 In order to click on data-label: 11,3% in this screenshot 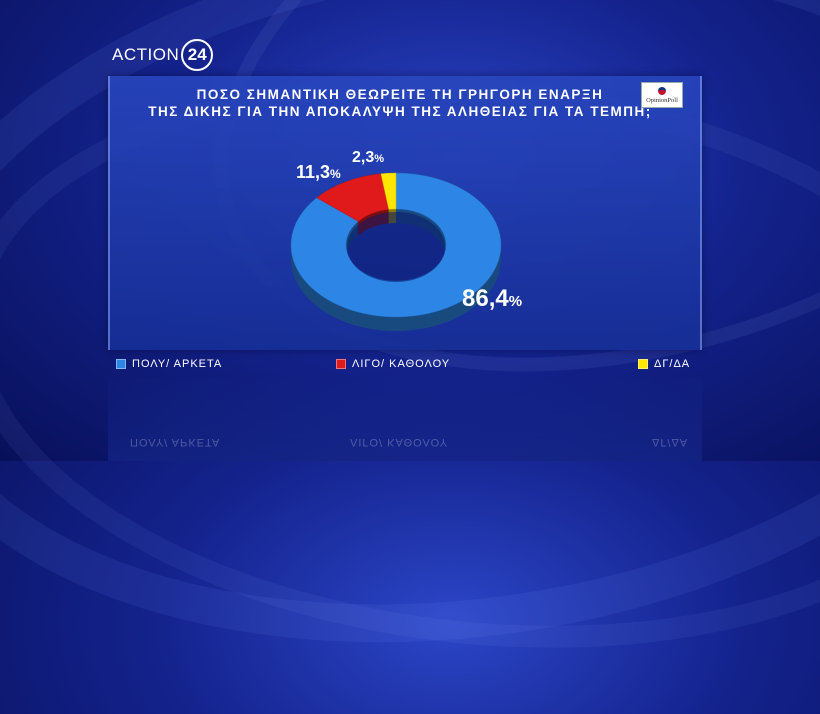, I will do `click(318, 172)`.